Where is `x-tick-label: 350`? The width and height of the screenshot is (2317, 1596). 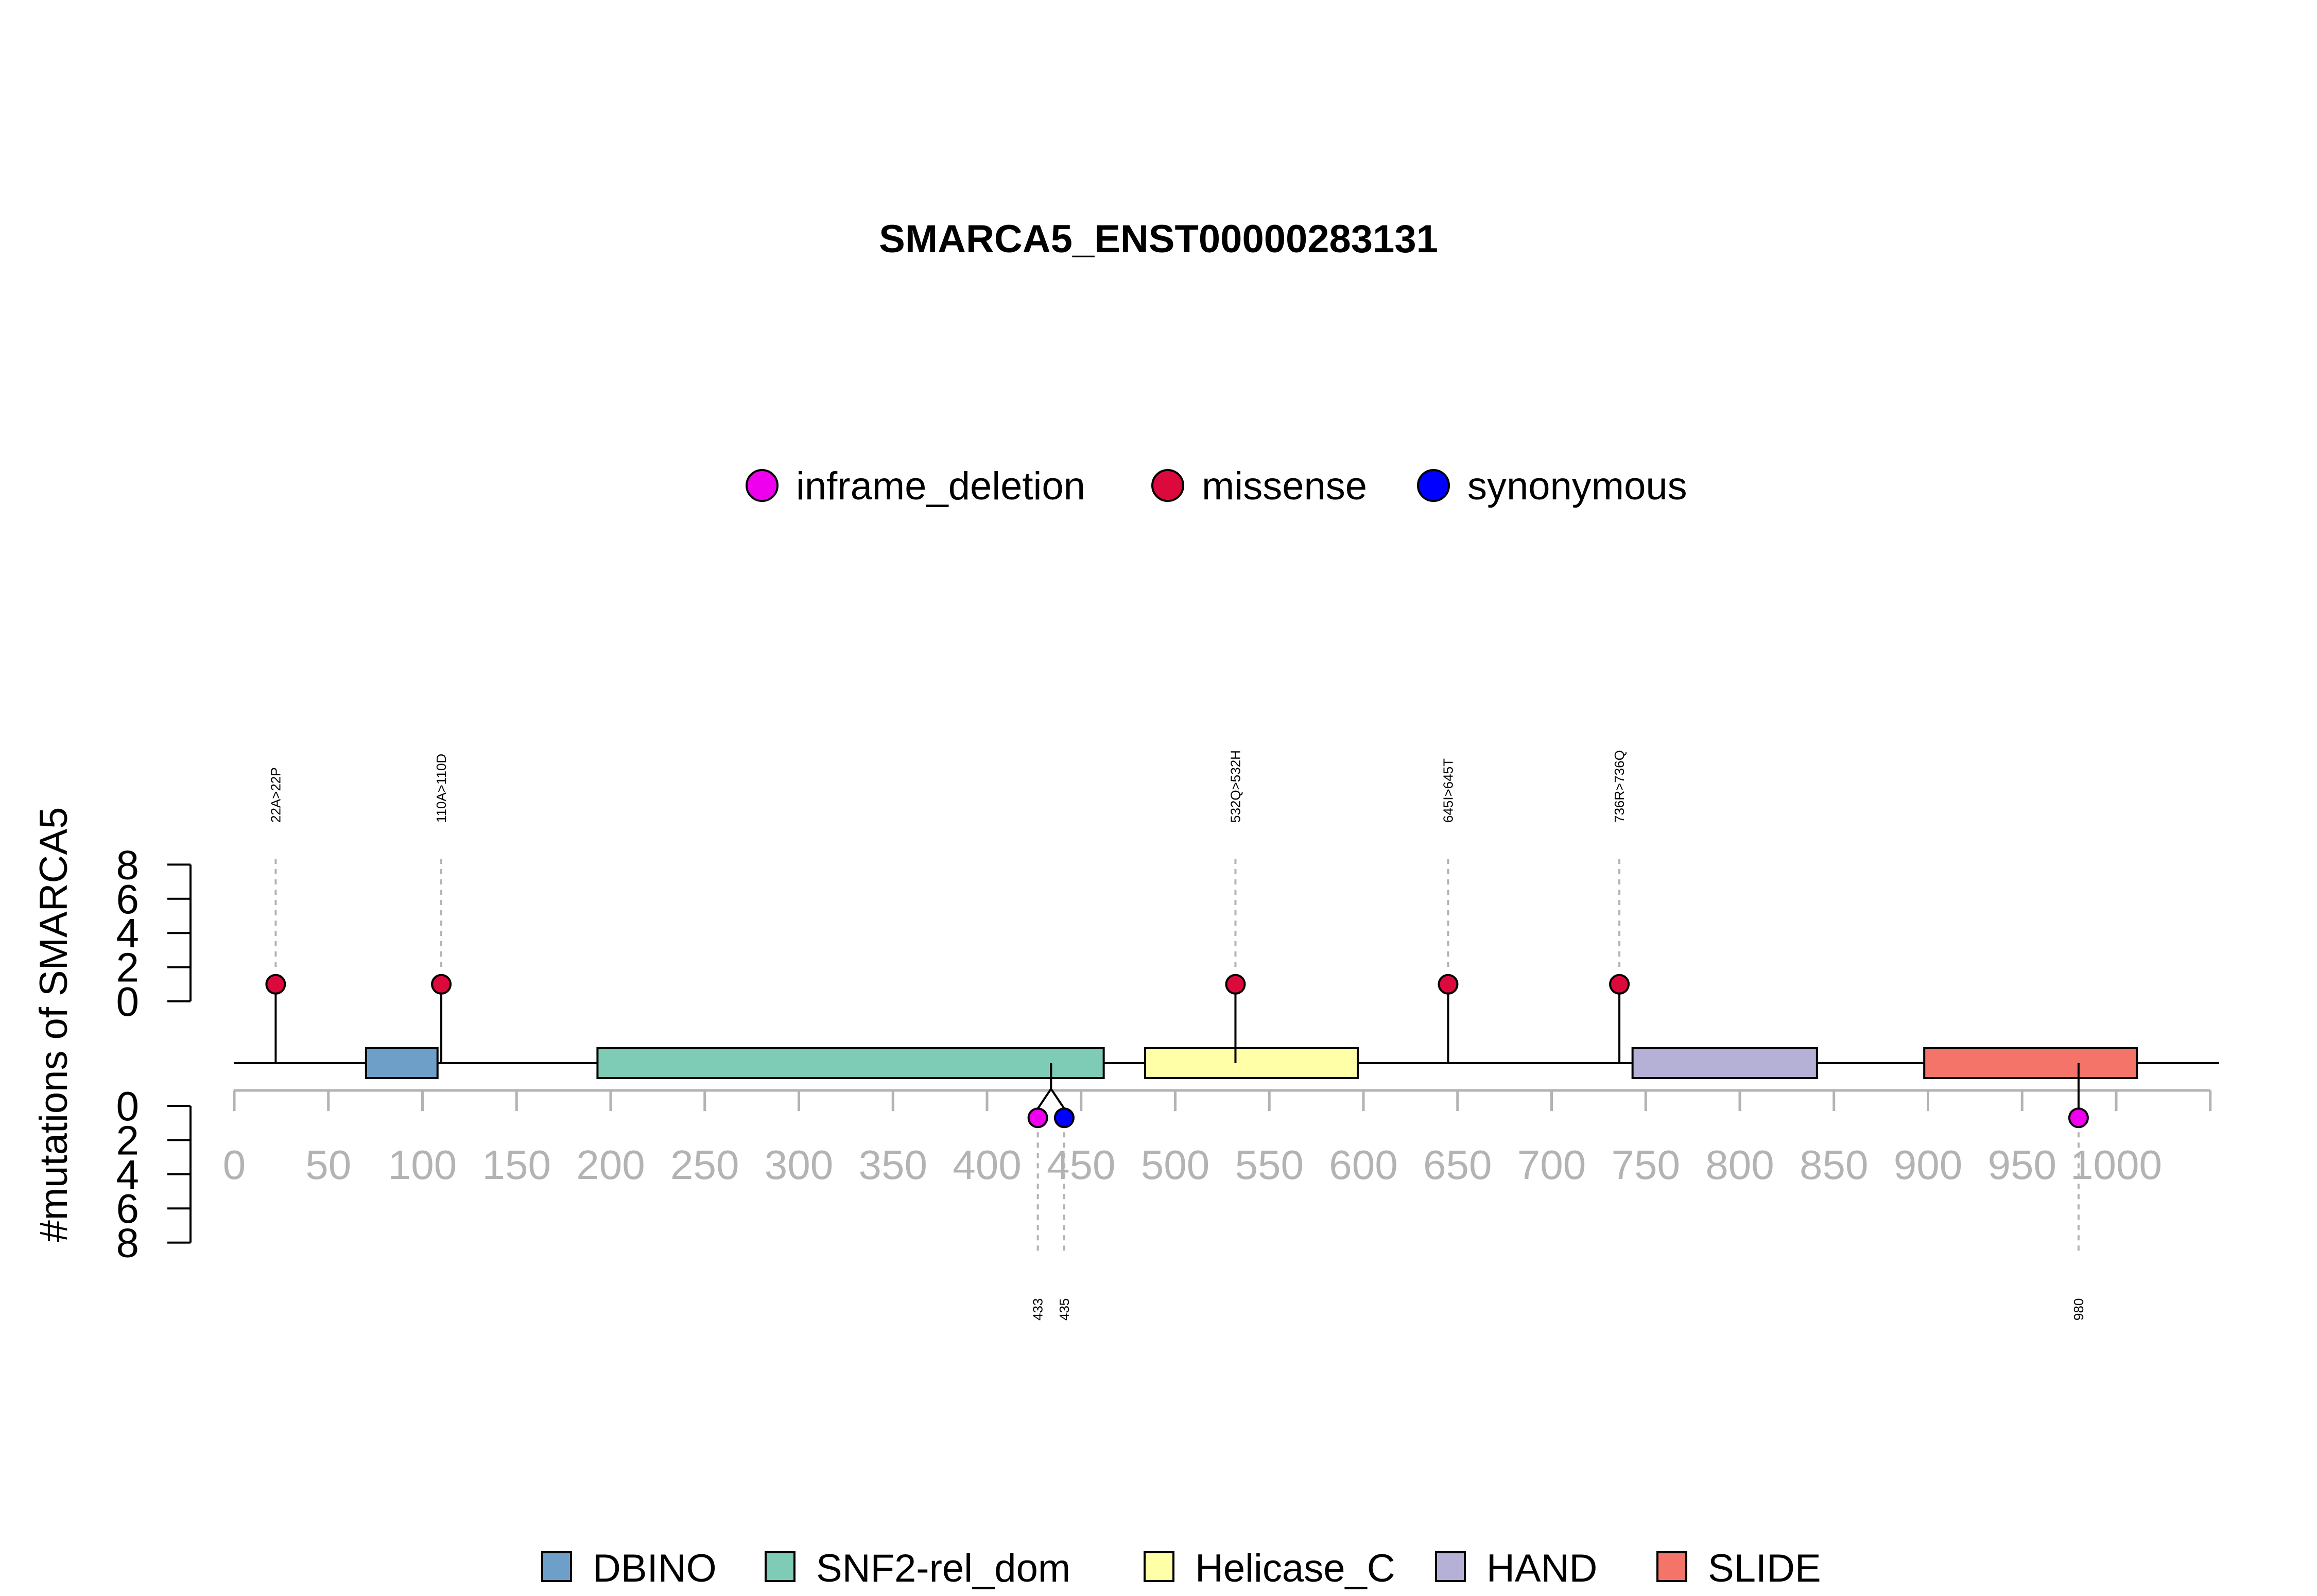 x-tick-label: 350 is located at coordinates (893, 1165).